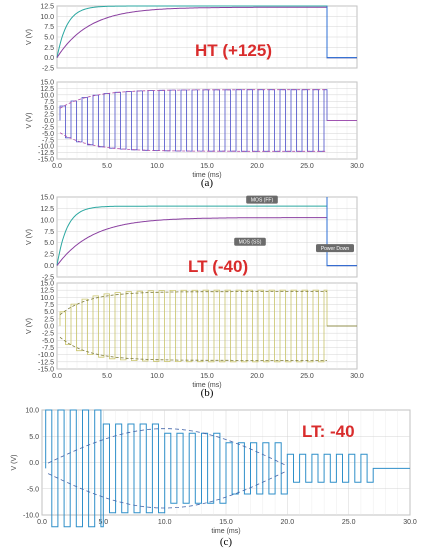  I want to click on series-square-wave, so click(208, 326).